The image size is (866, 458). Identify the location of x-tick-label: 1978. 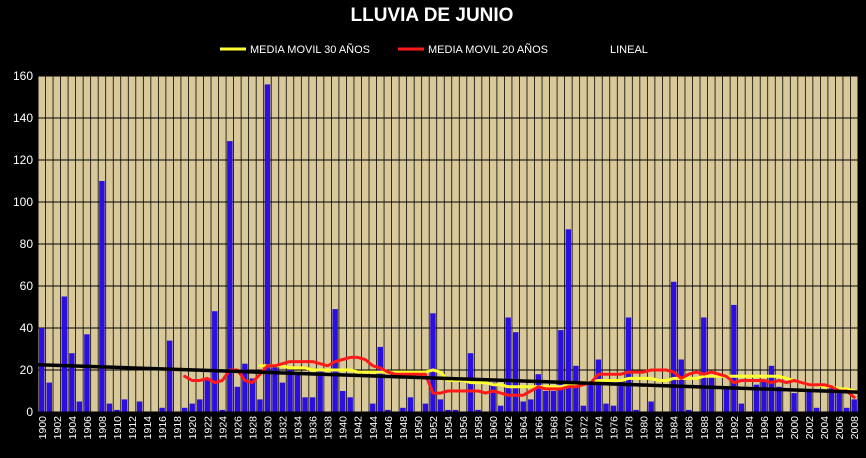
(630, 428).